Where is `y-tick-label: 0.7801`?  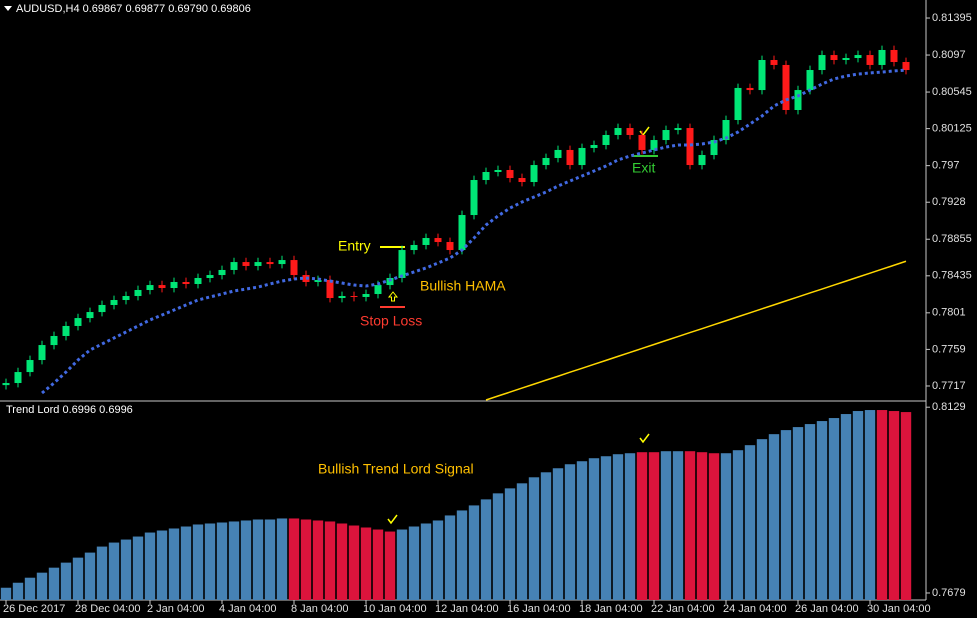 y-tick-label: 0.7801 is located at coordinates (949, 313).